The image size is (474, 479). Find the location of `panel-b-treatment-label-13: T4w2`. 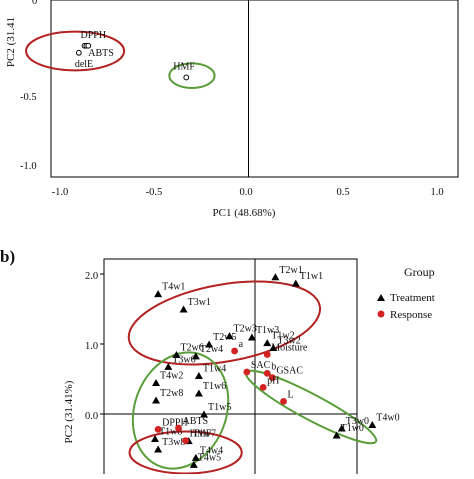

panel-b-treatment-label-13: T4w2 is located at coordinates (171, 376).